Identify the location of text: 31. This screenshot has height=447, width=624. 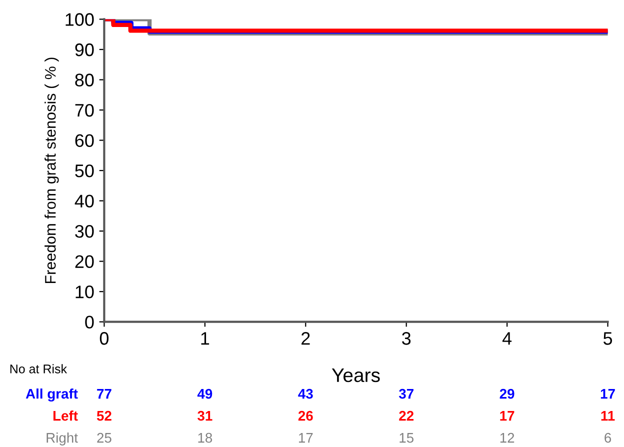
(205, 415).